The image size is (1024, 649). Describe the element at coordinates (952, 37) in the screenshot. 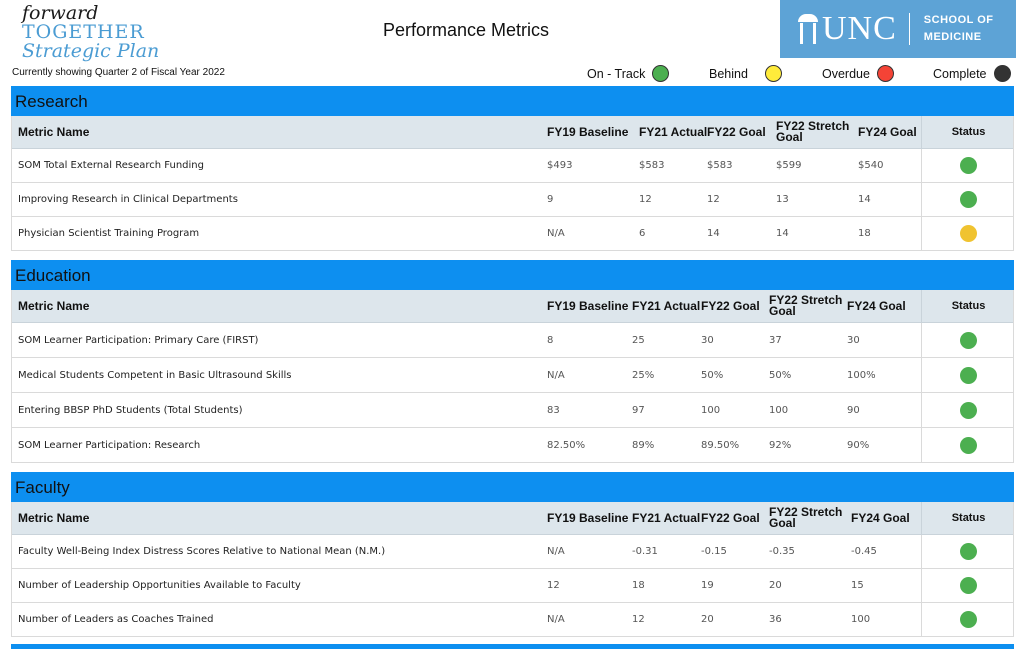

I see `school-line-2: MEDICINE` at that location.